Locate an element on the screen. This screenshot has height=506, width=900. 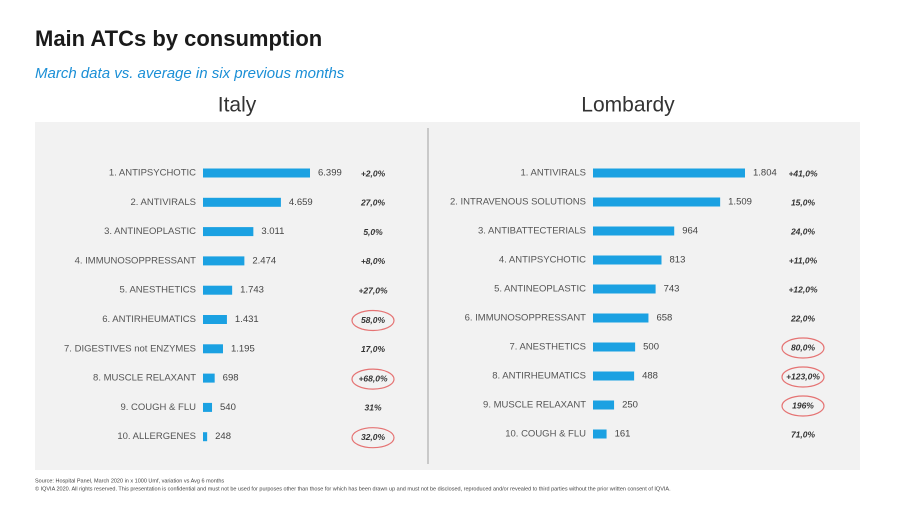
value-label: 1.804 is located at coordinates (765, 173).